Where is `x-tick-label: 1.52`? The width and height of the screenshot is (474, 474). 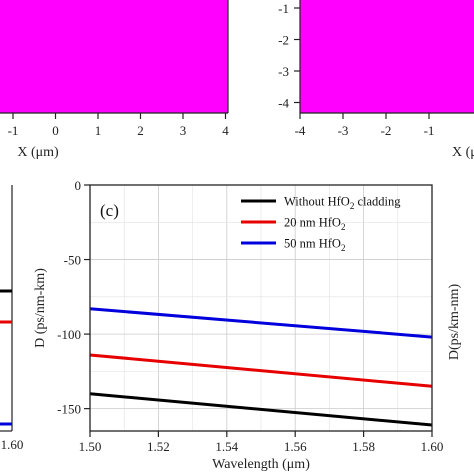 x-tick-label: 1.52 is located at coordinates (158, 446).